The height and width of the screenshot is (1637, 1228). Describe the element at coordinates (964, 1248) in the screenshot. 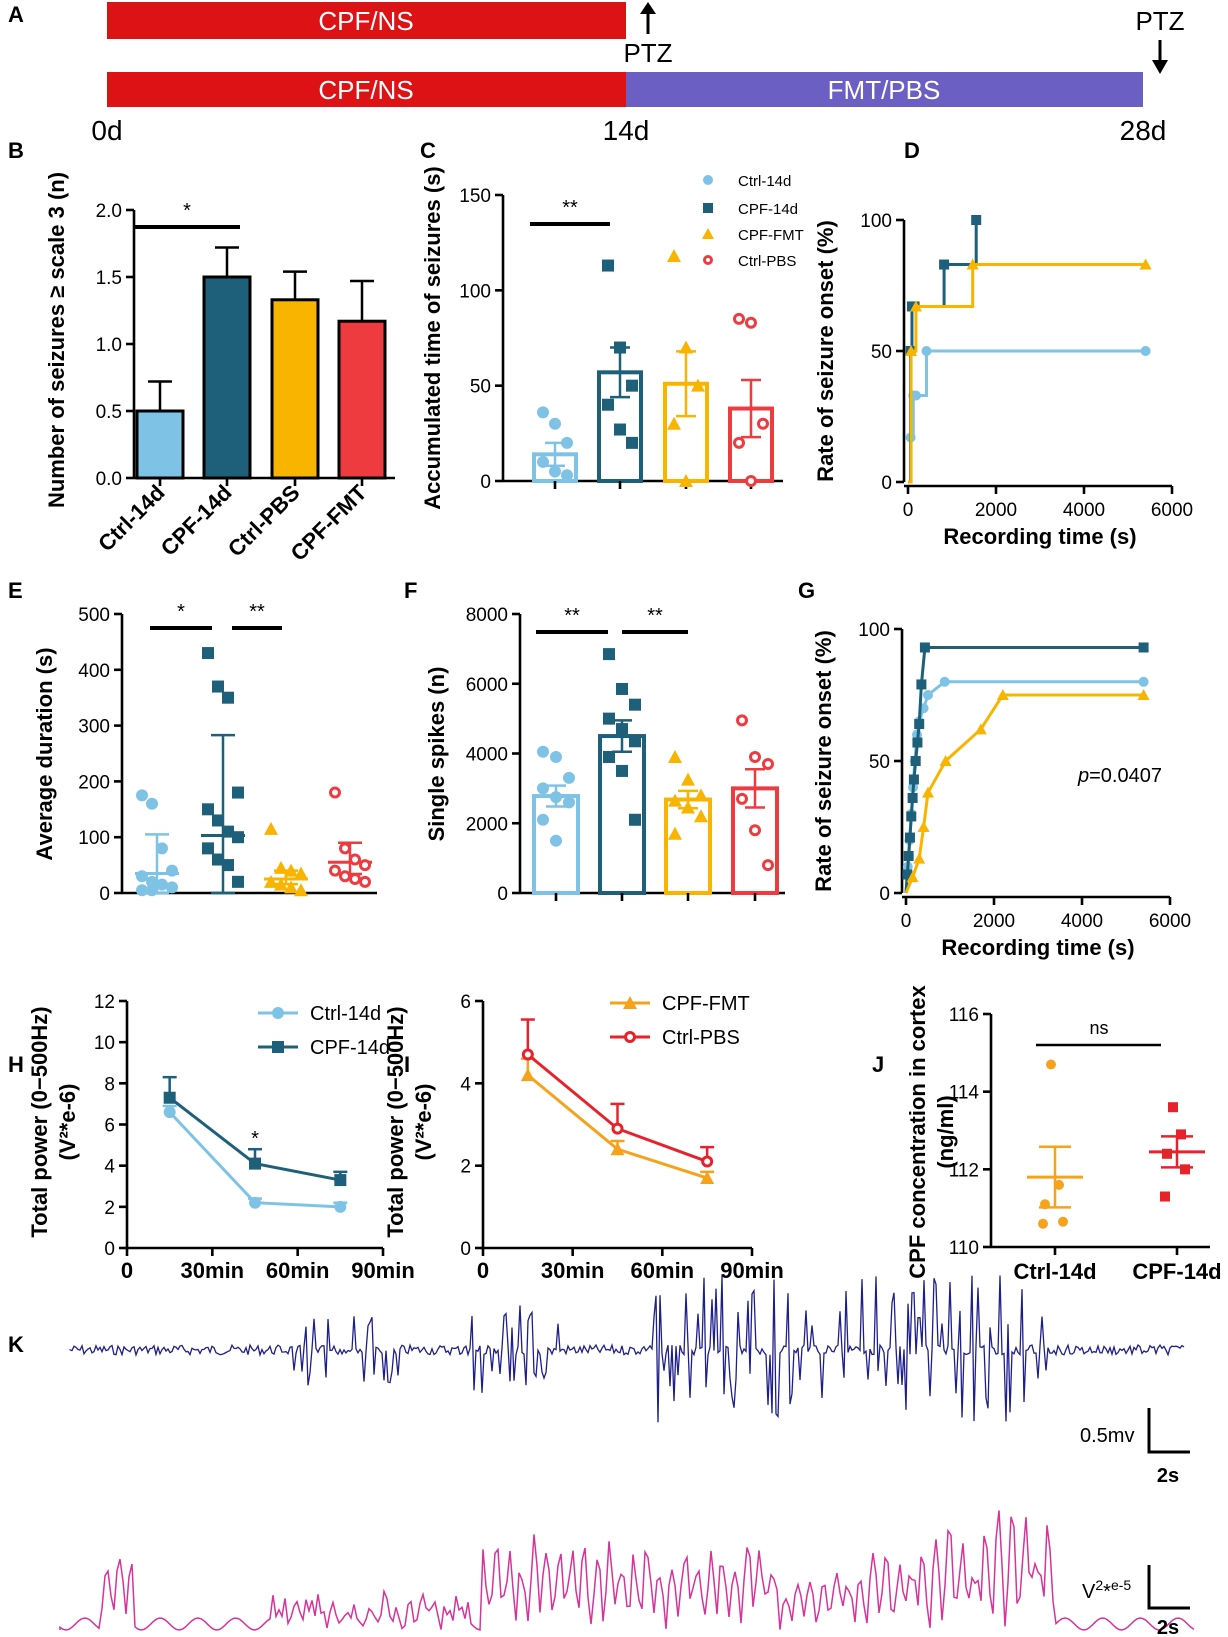

I see `y-tick-label: 110` at that location.